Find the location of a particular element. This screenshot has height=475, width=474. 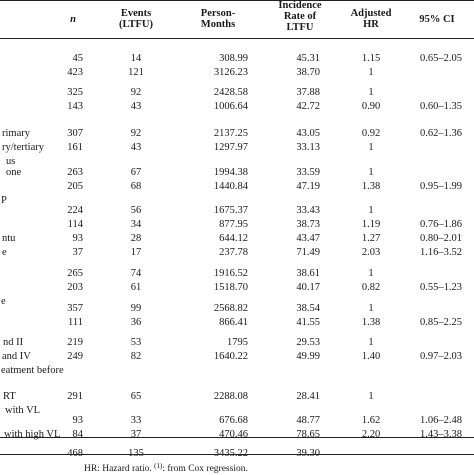

cell-events: 68 is located at coordinates (136, 186).